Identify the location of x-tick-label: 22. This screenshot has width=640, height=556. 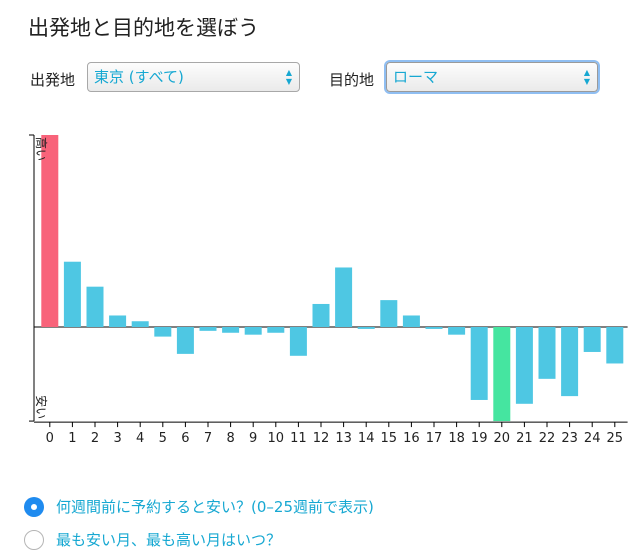
(547, 438).